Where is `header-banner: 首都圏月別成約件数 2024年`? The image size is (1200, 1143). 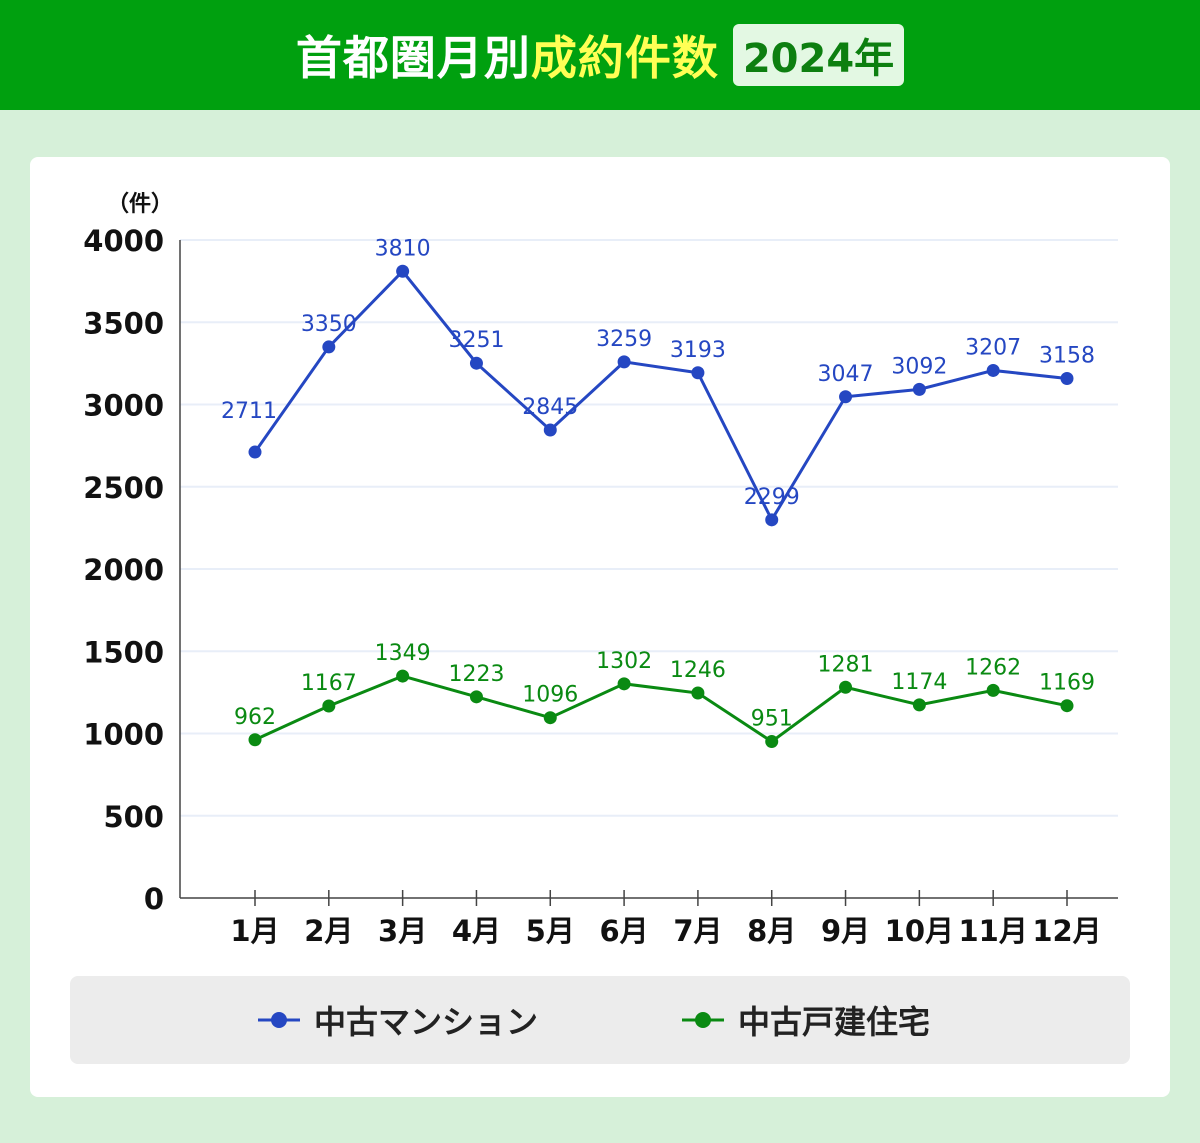 header-banner: 首都圏月別成約件数 2024年 is located at coordinates (600, 55).